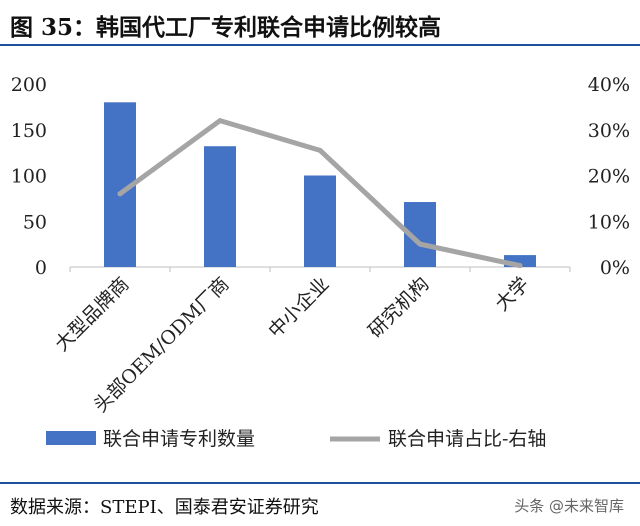 This screenshot has width=640, height=526. What do you see at coordinates (29, 177) in the screenshot?
I see `y-left-tick-label: 100` at bounding box center [29, 177].